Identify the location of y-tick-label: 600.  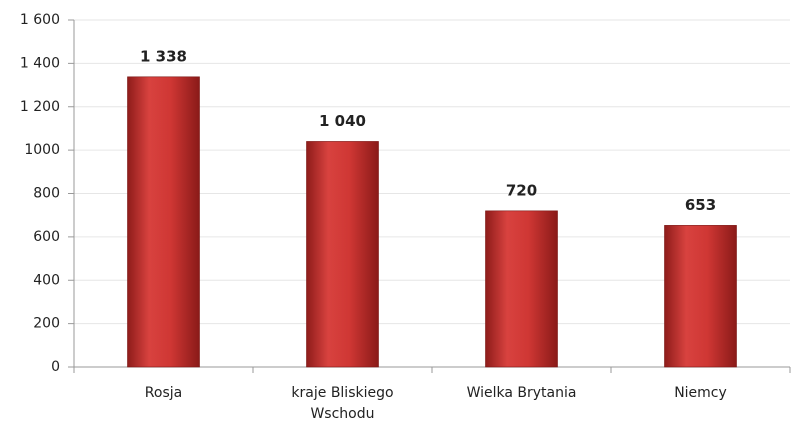
(46, 237).